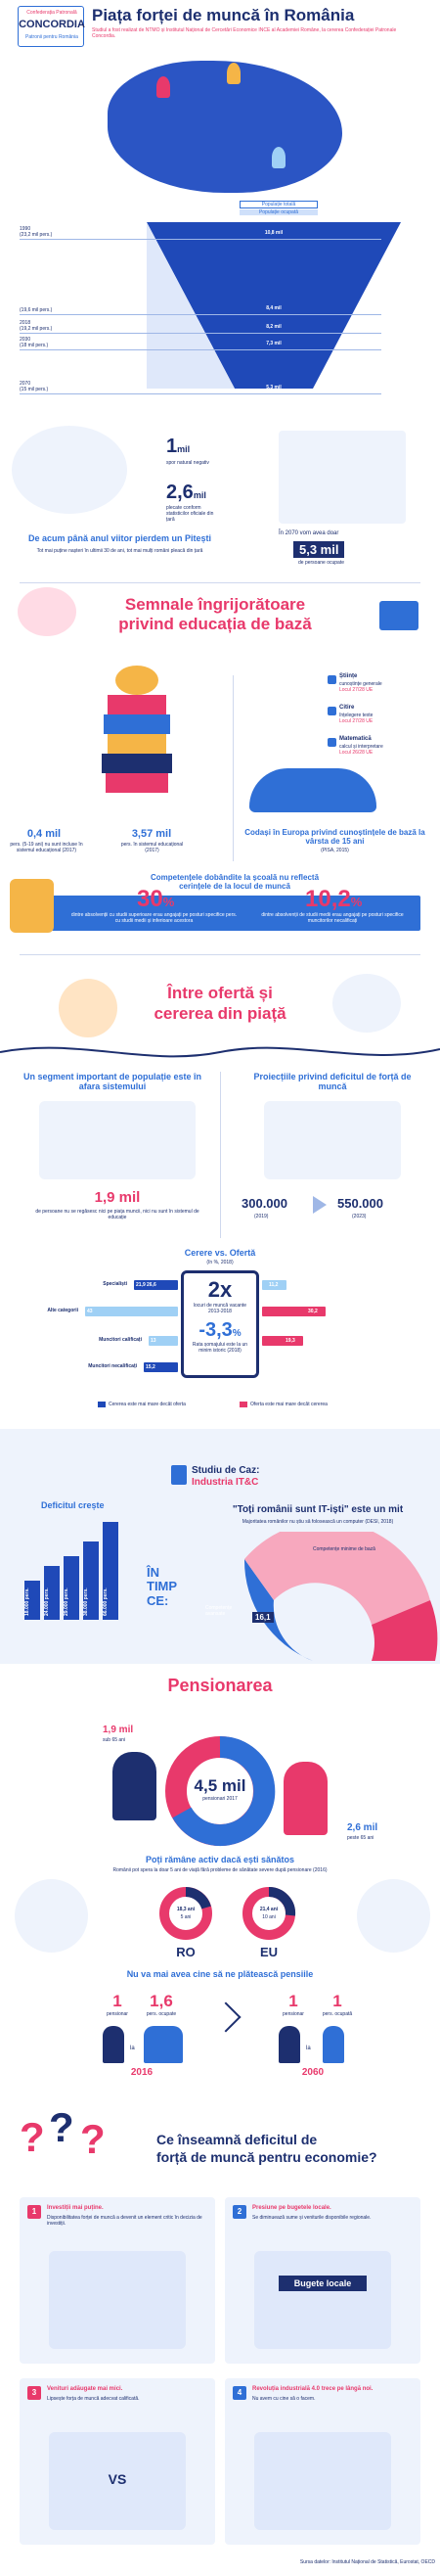 The height and width of the screenshot is (2576, 440). I want to click on deficit-title: Deficitul crește, so click(73, 1505).